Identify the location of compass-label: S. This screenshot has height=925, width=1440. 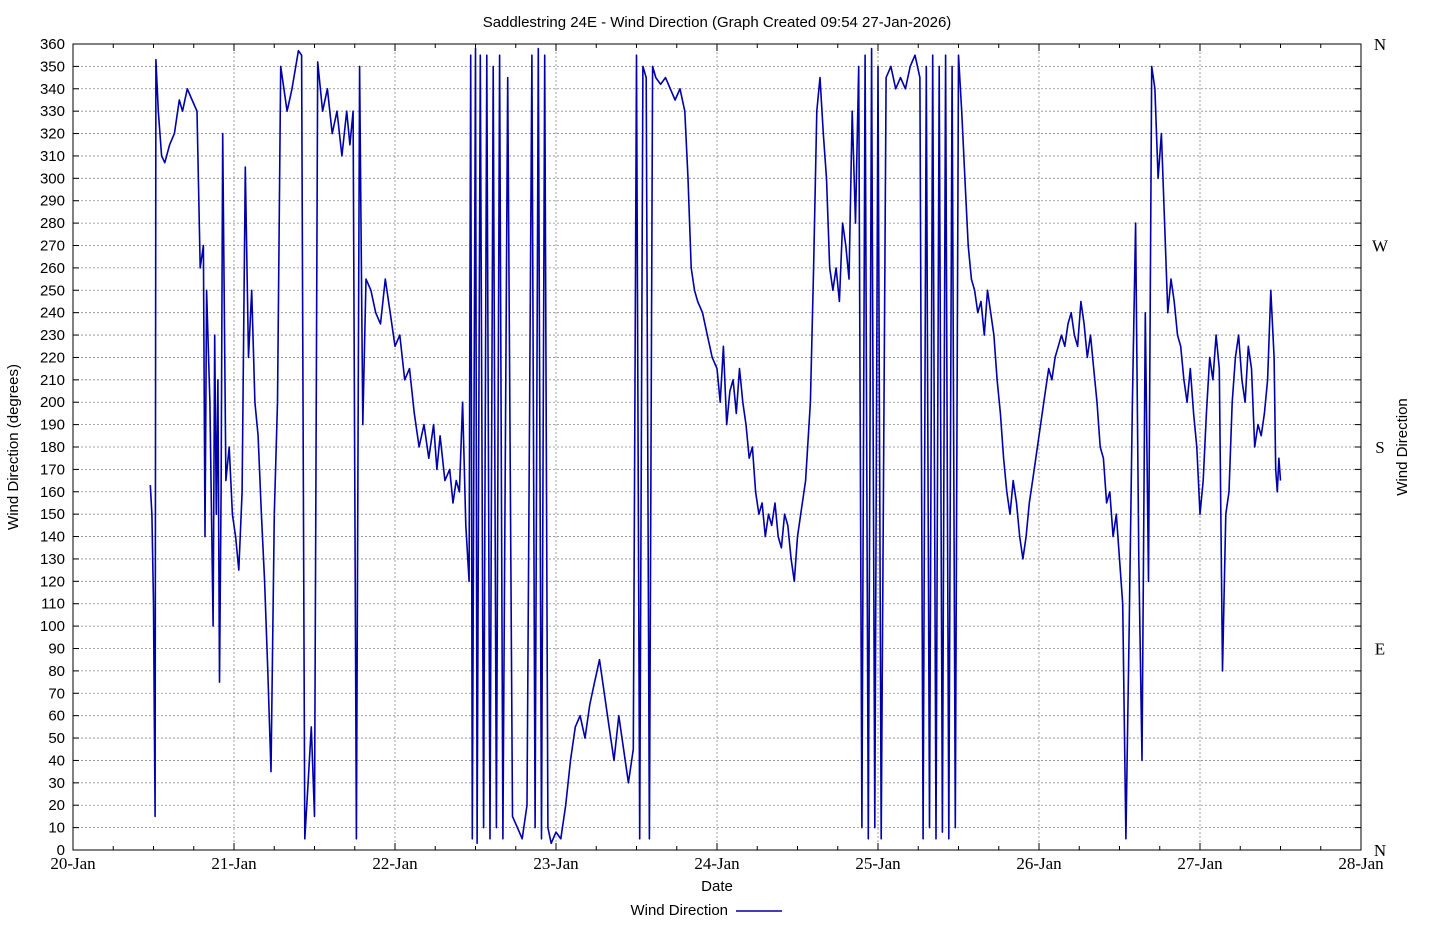
(1379, 447).